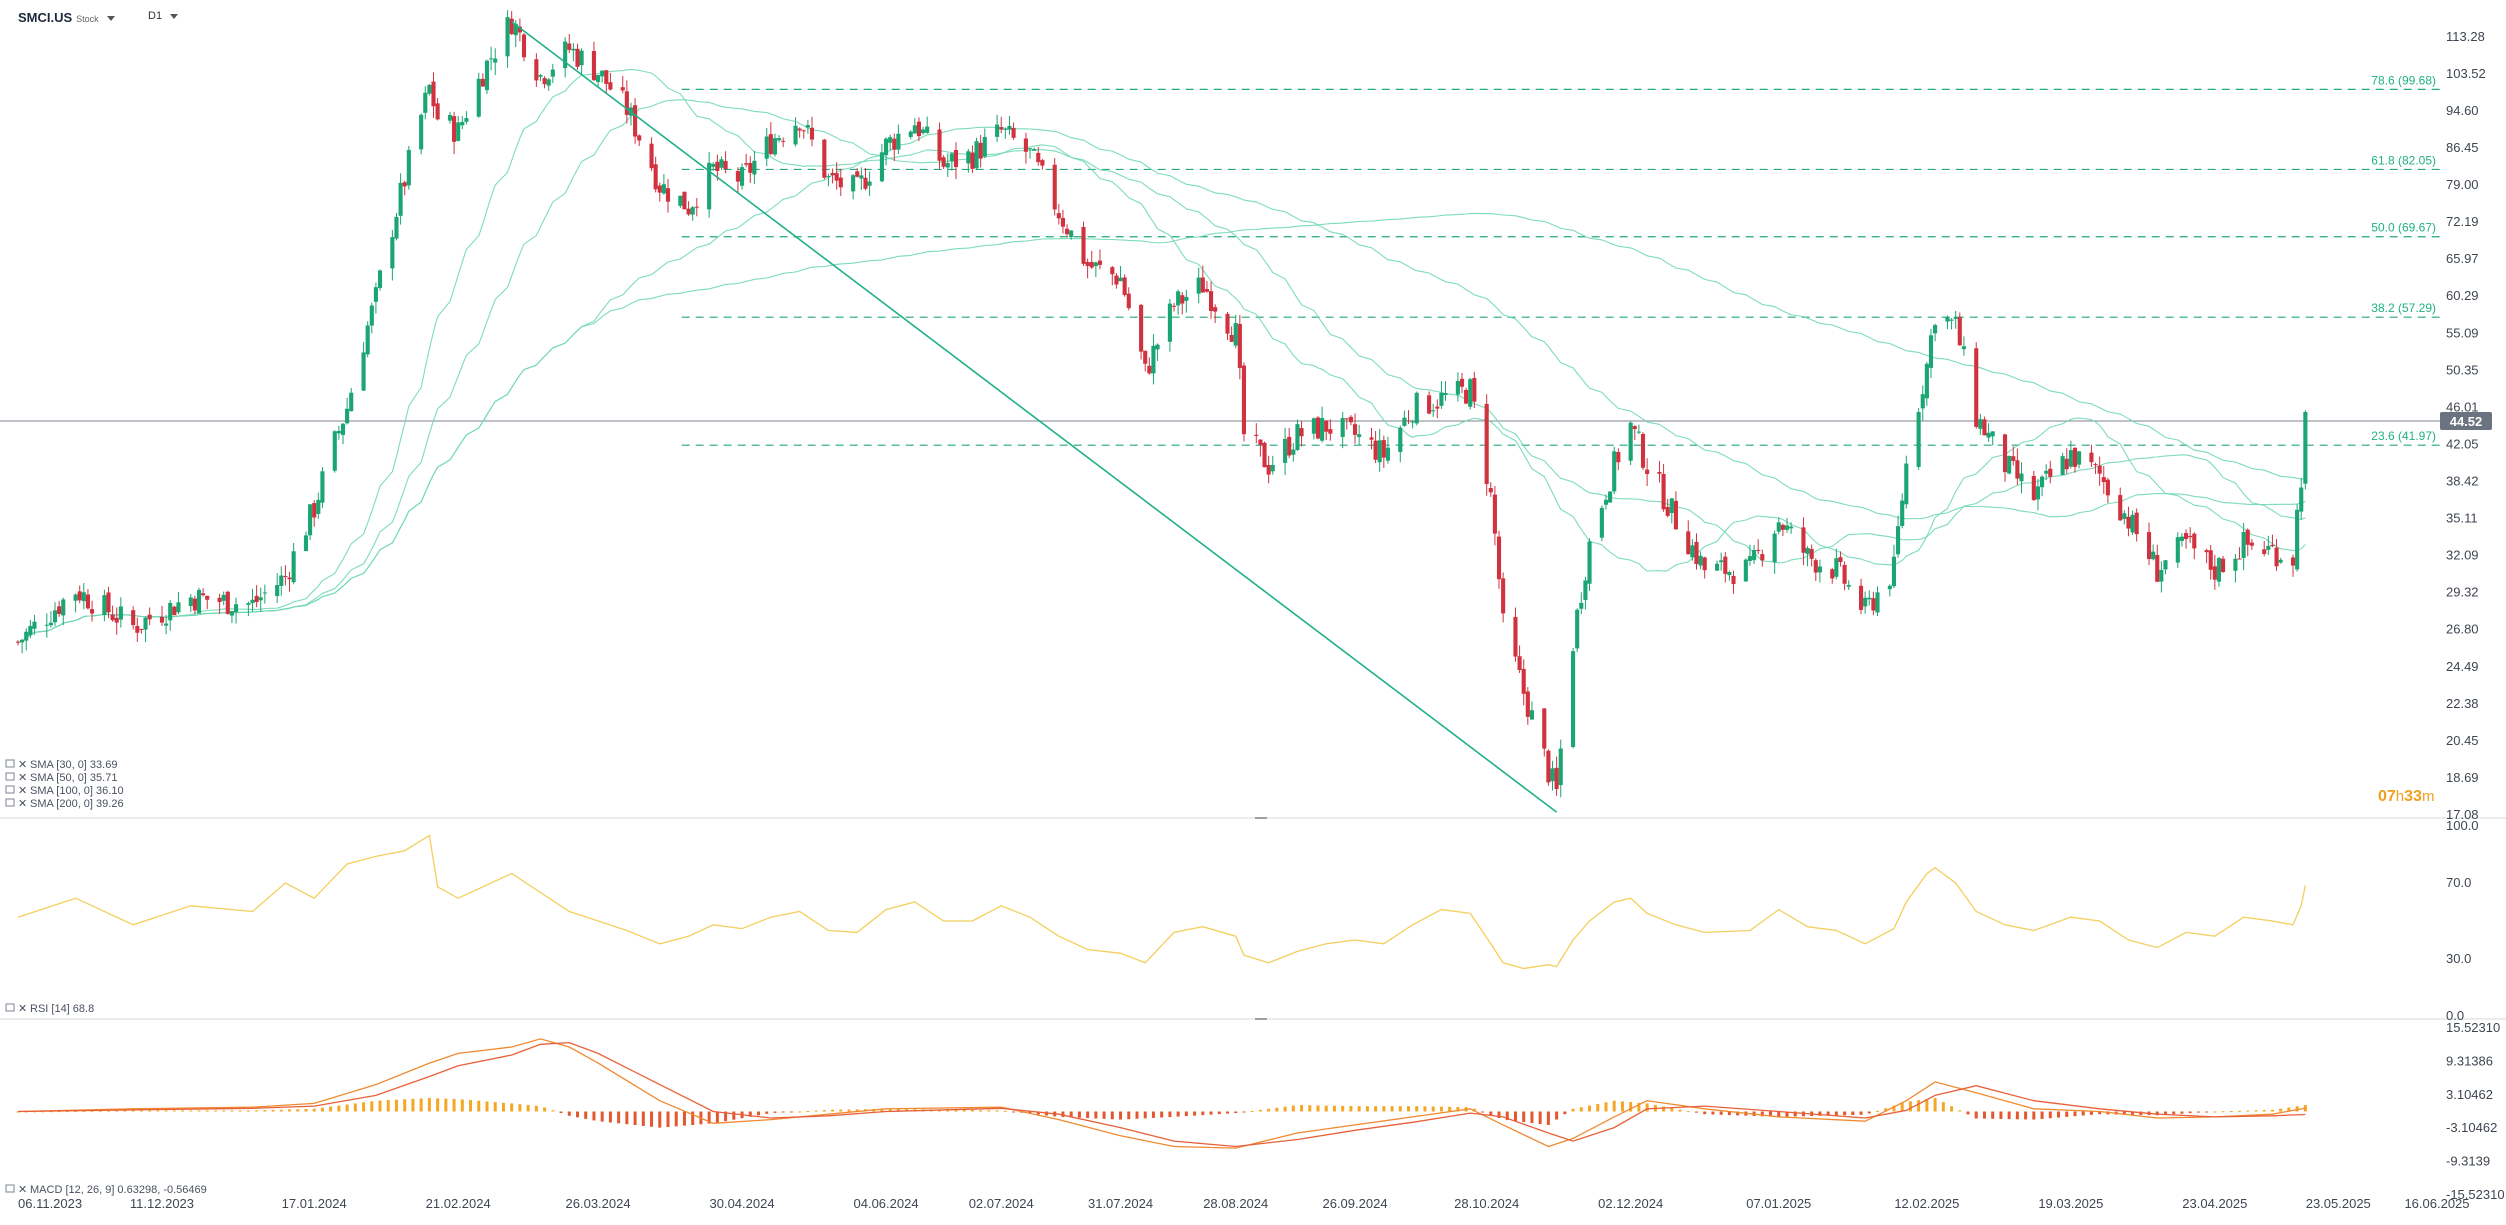 The width and height of the screenshot is (2506, 1225). What do you see at coordinates (2462, 406) in the screenshot?
I see `price-axis-tick: 46.01` at bounding box center [2462, 406].